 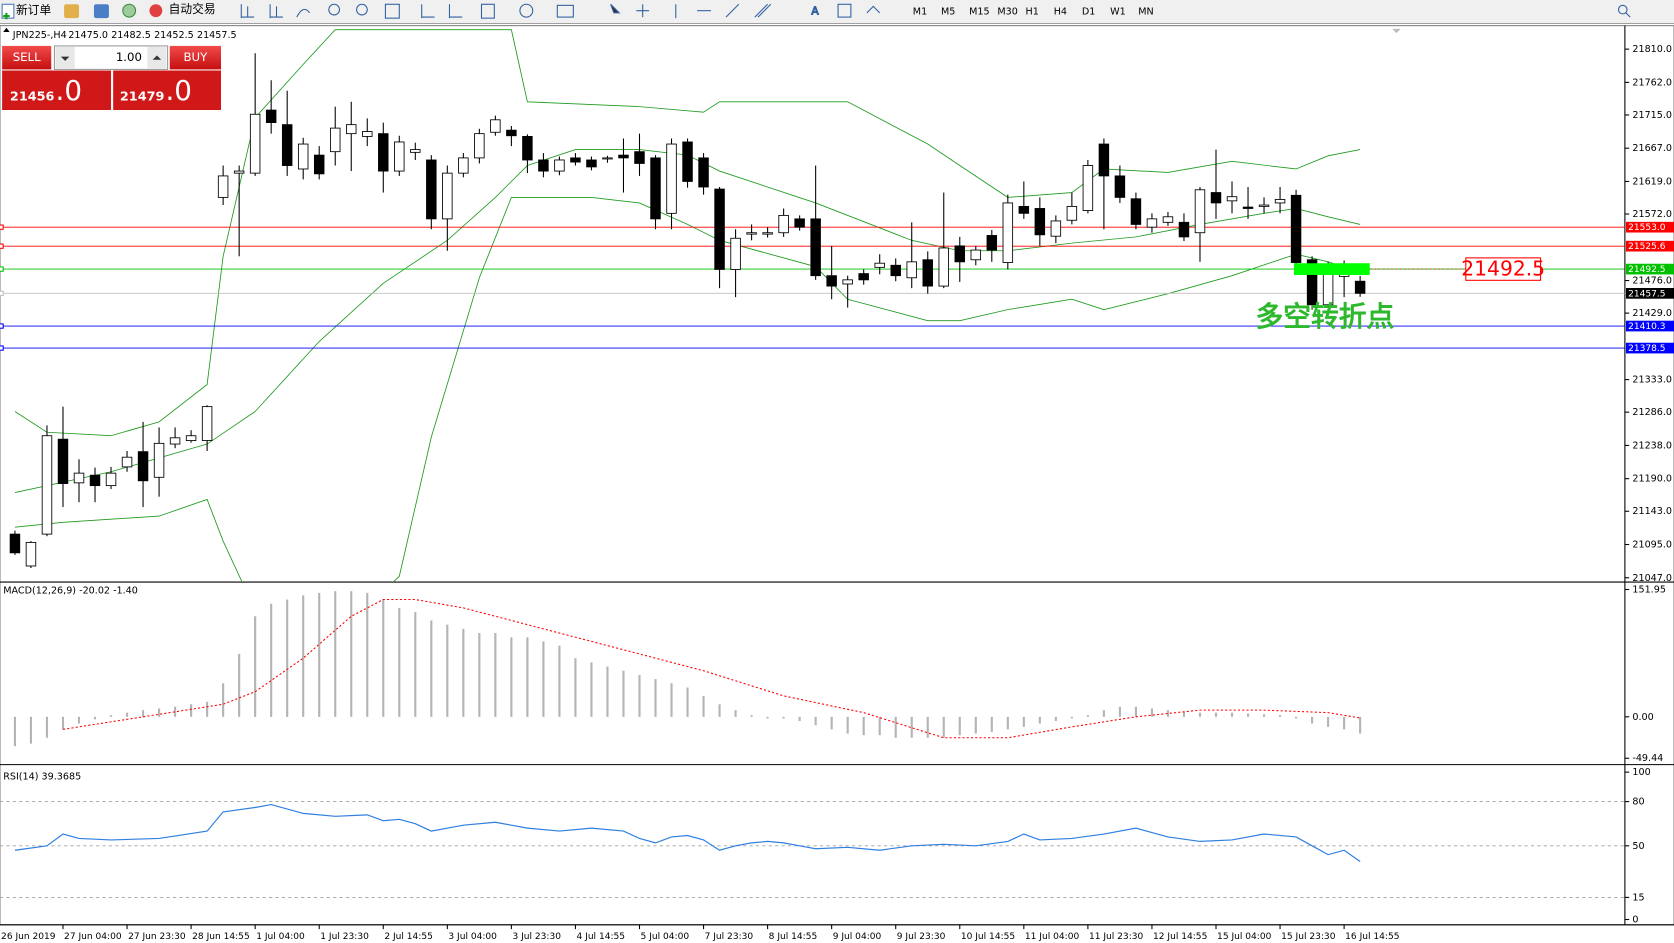 I want to click on sell-price-box, so click(x=57, y=90).